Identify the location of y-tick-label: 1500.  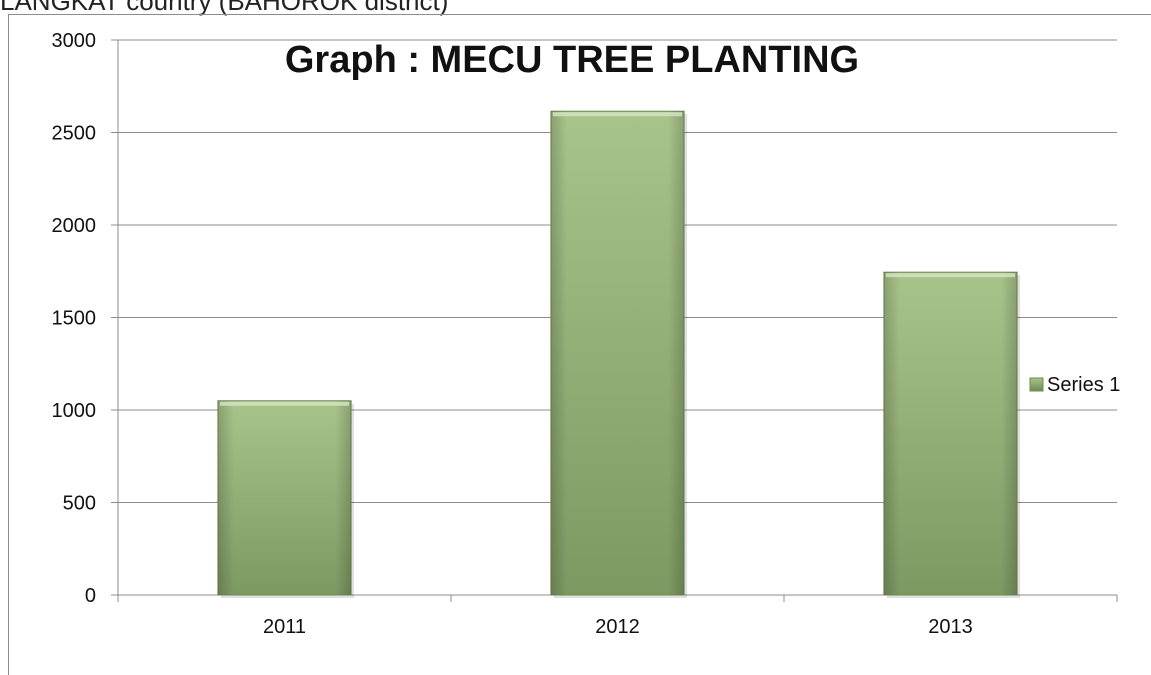
(74, 319).